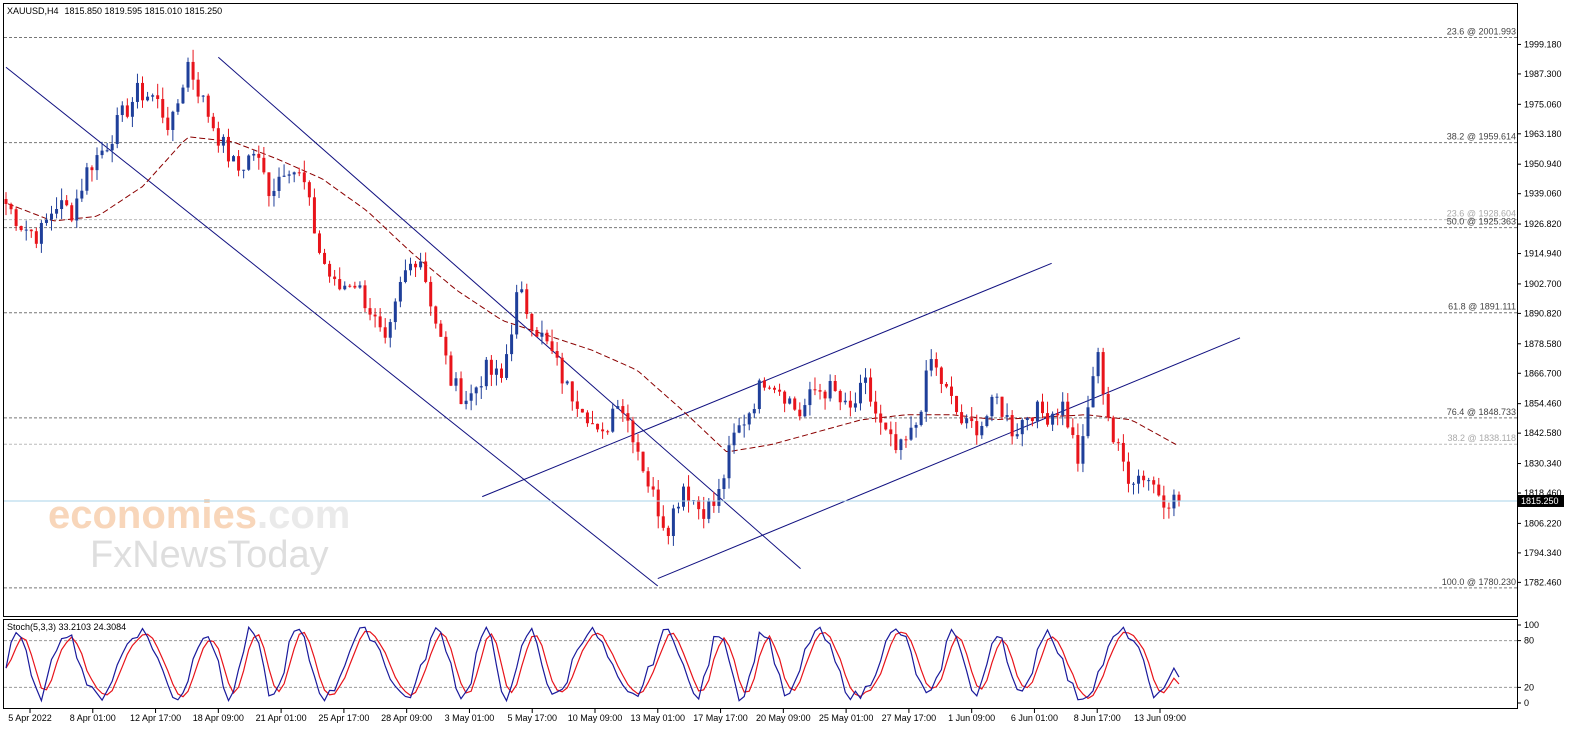  I want to click on fib-level-label: 23.6 @ 1928.604, so click(1481, 214).